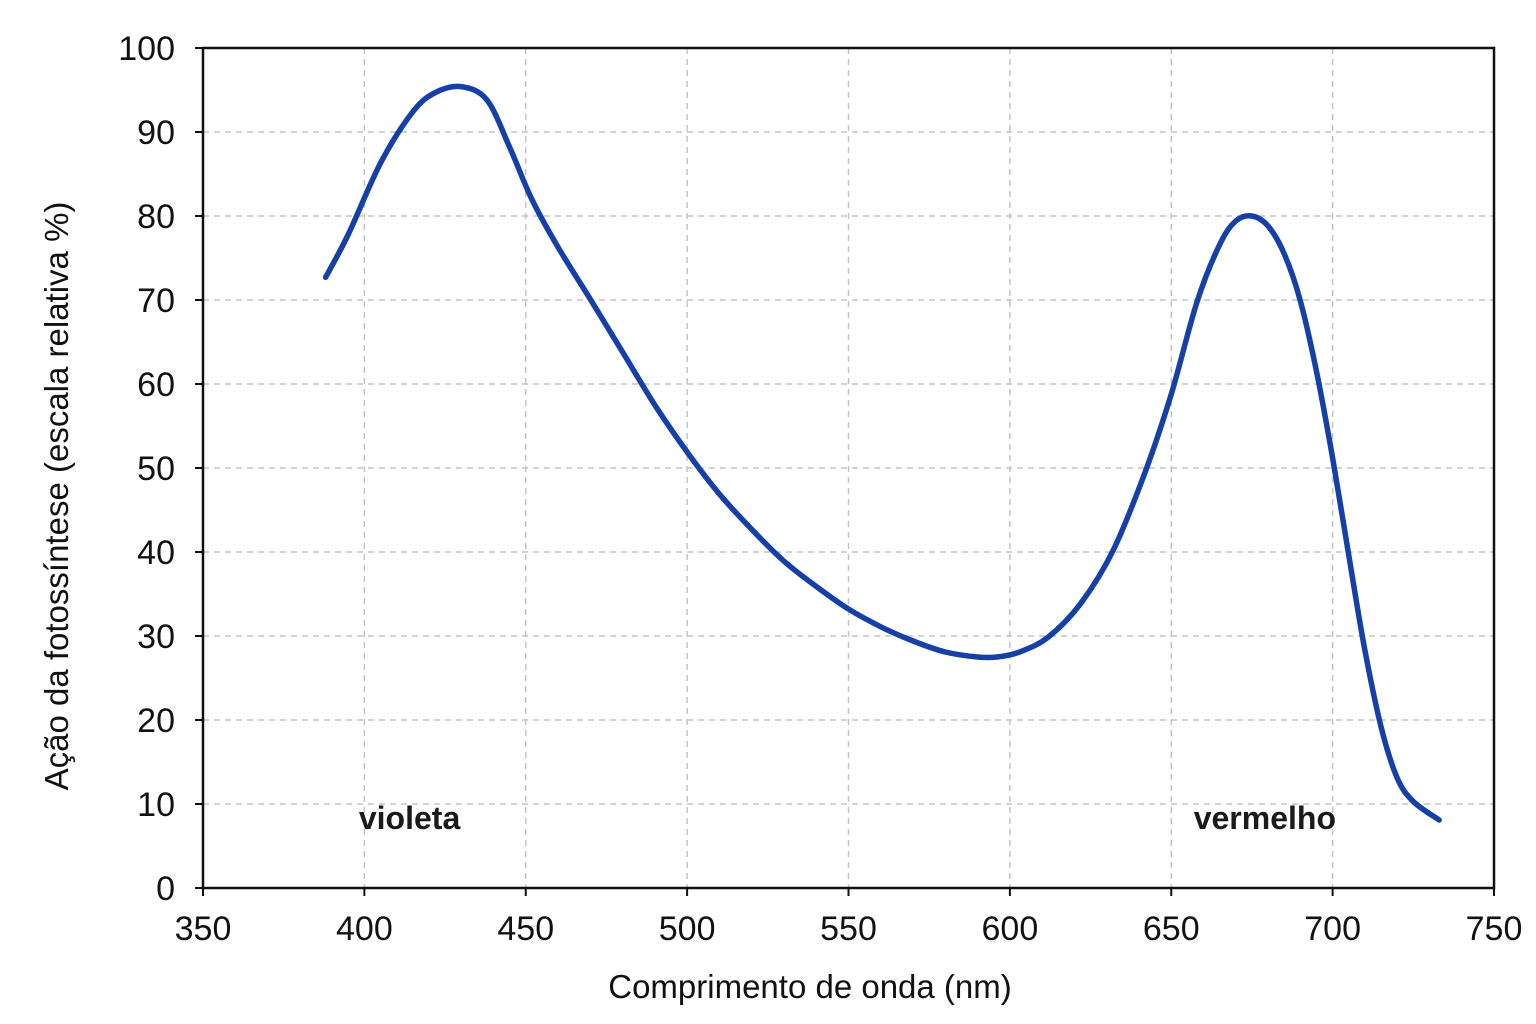  I want to click on annotation-label: violeta, so click(410, 818).